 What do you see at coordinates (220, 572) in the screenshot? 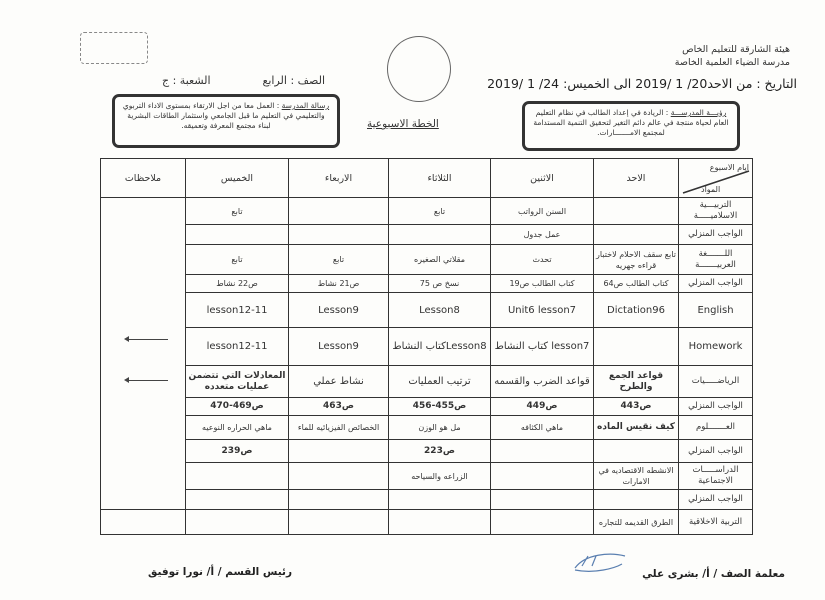
I see `head-of-department-line: رئيس القسم / أ/ نورا توفيق` at bounding box center [220, 572].